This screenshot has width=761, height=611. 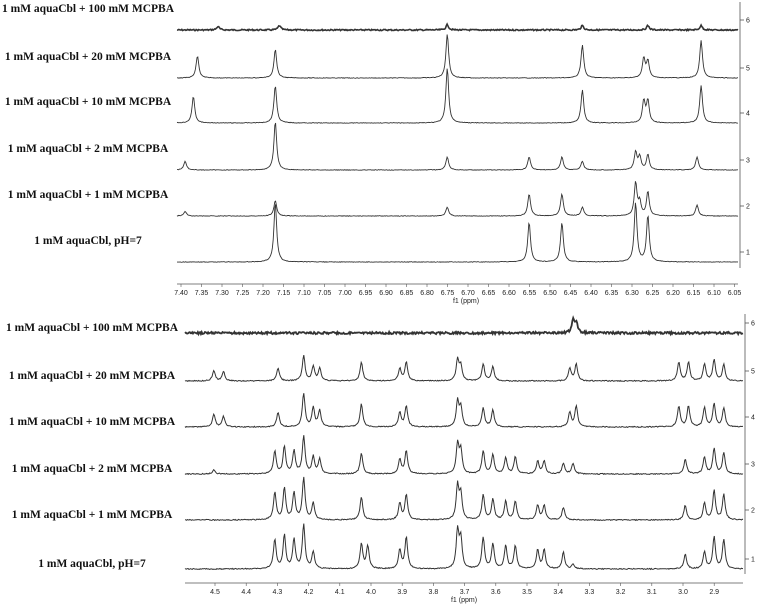 I want to click on x-tick-label: 6.55, so click(x=530, y=293).